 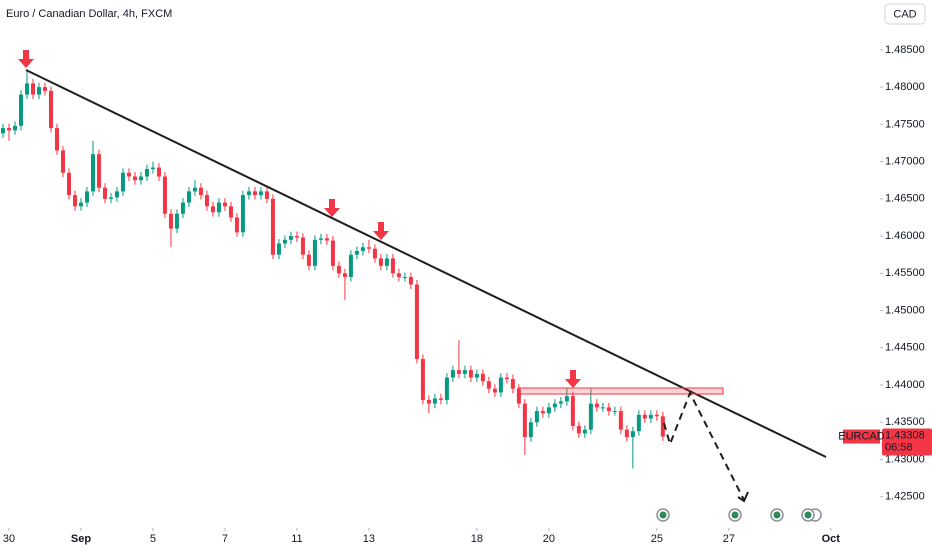 I want to click on x-tick-label: 27, so click(x=729, y=539).